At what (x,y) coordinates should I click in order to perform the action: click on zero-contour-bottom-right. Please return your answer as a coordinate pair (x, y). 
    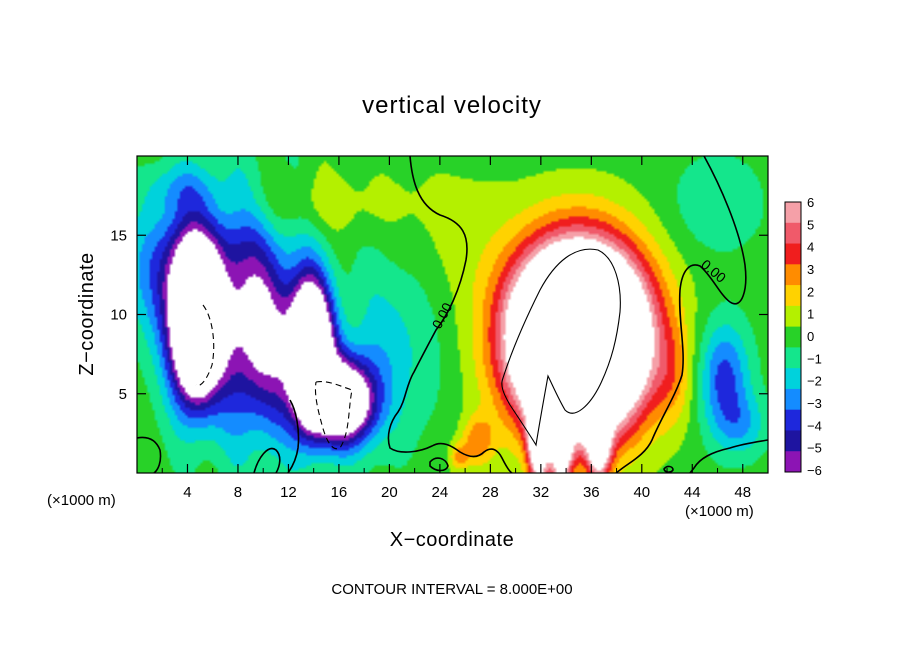
    Looking at the image, I should click on (728, 456).